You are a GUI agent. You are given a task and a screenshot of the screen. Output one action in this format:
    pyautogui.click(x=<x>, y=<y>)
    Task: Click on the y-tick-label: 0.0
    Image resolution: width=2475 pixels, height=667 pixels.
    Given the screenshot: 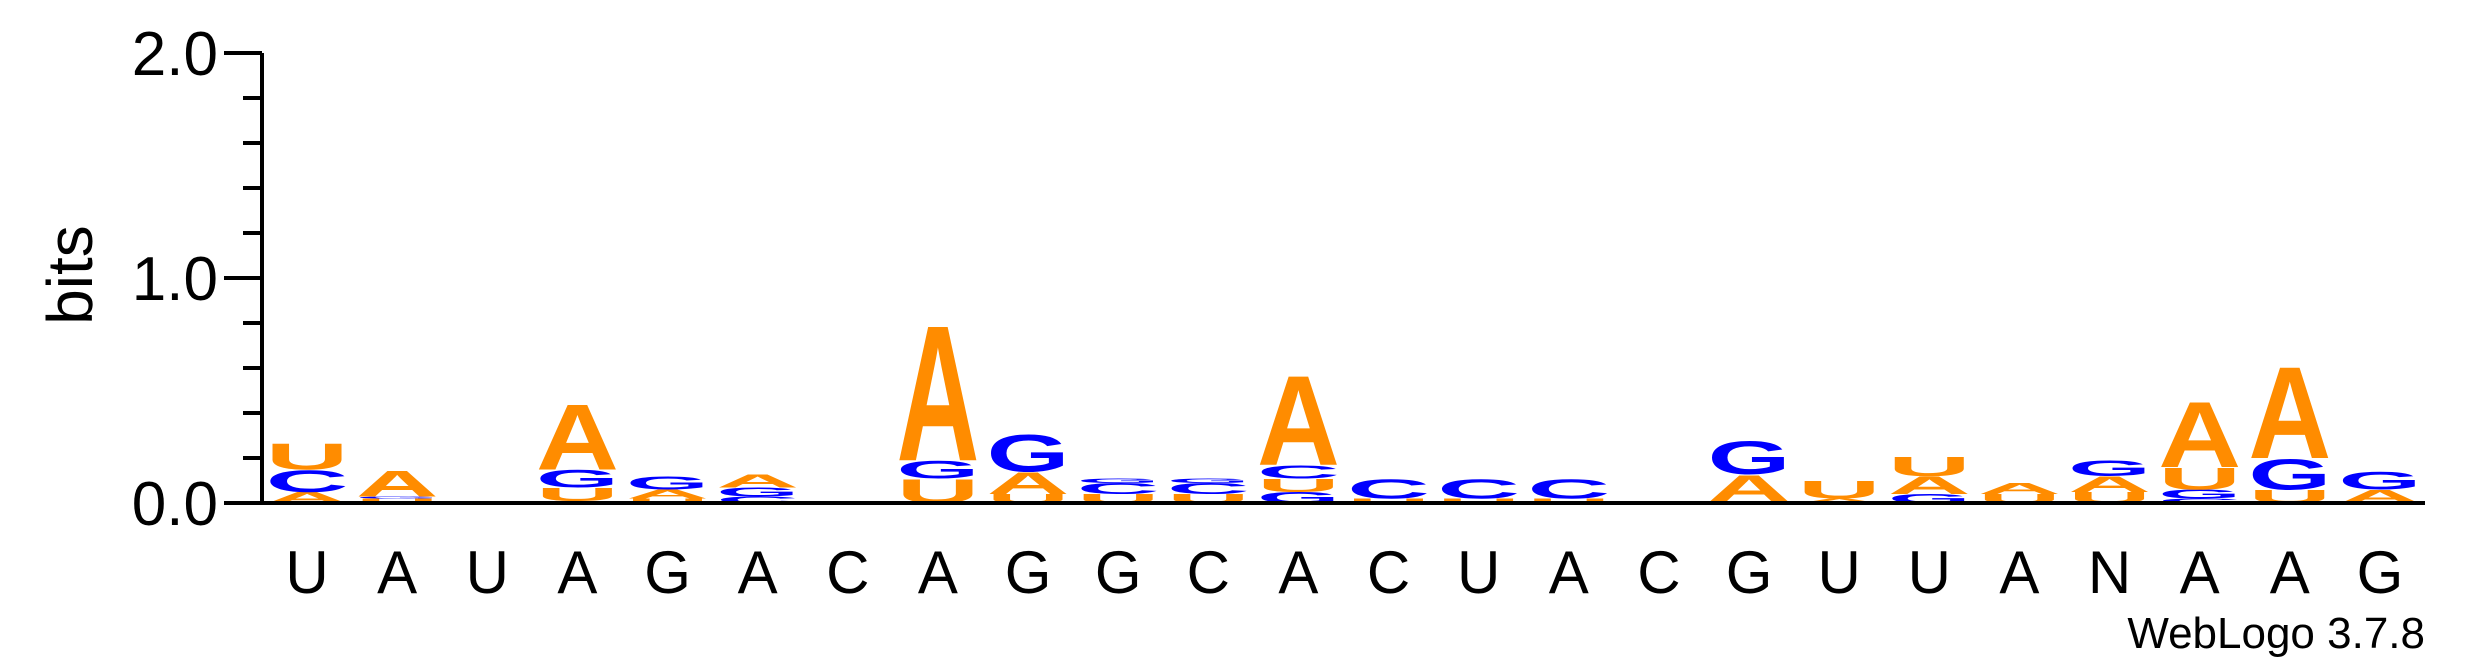 What is the action you would take?
    pyautogui.click(x=175, y=504)
    